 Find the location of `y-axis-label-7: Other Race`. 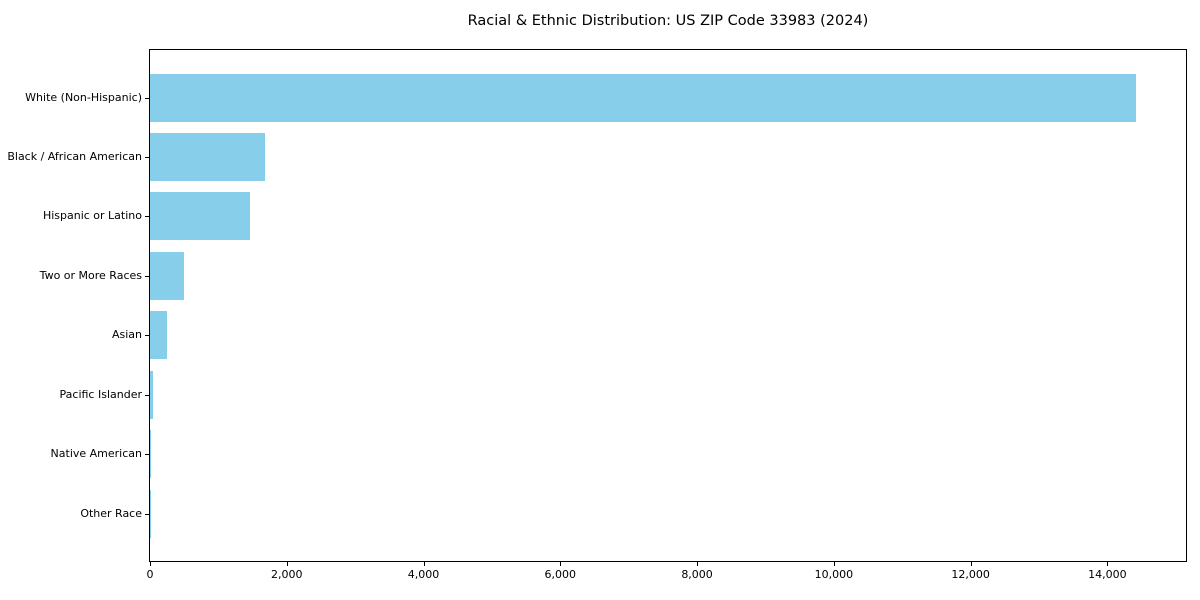

y-axis-label-7: Other Race is located at coordinates (111, 513).